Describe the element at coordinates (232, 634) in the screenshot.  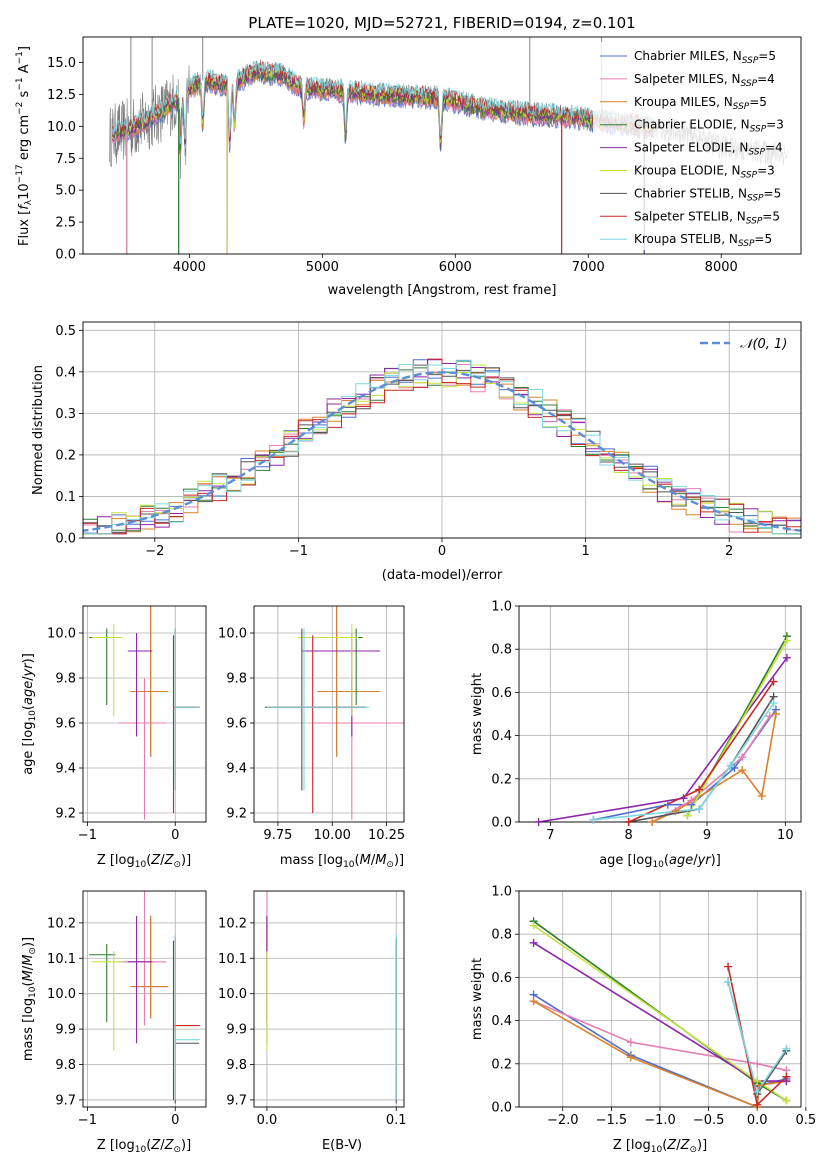
I see `mass-age-axes-ytick-label: 10.0` at that location.